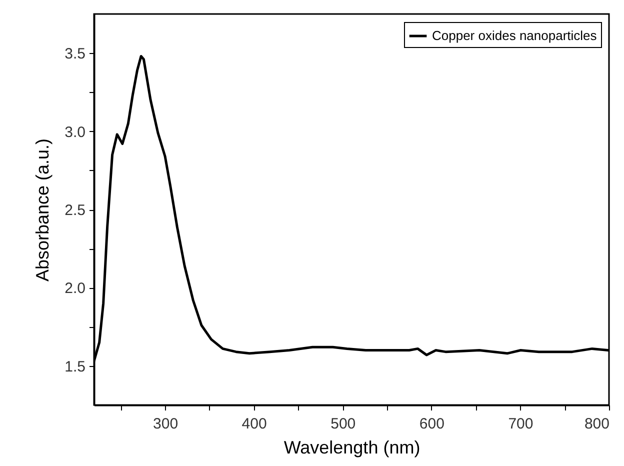 This screenshot has width=624, height=466. Describe the element at coordinates (75, 289) in the screenshot. I see `text: 2.0` at that location.